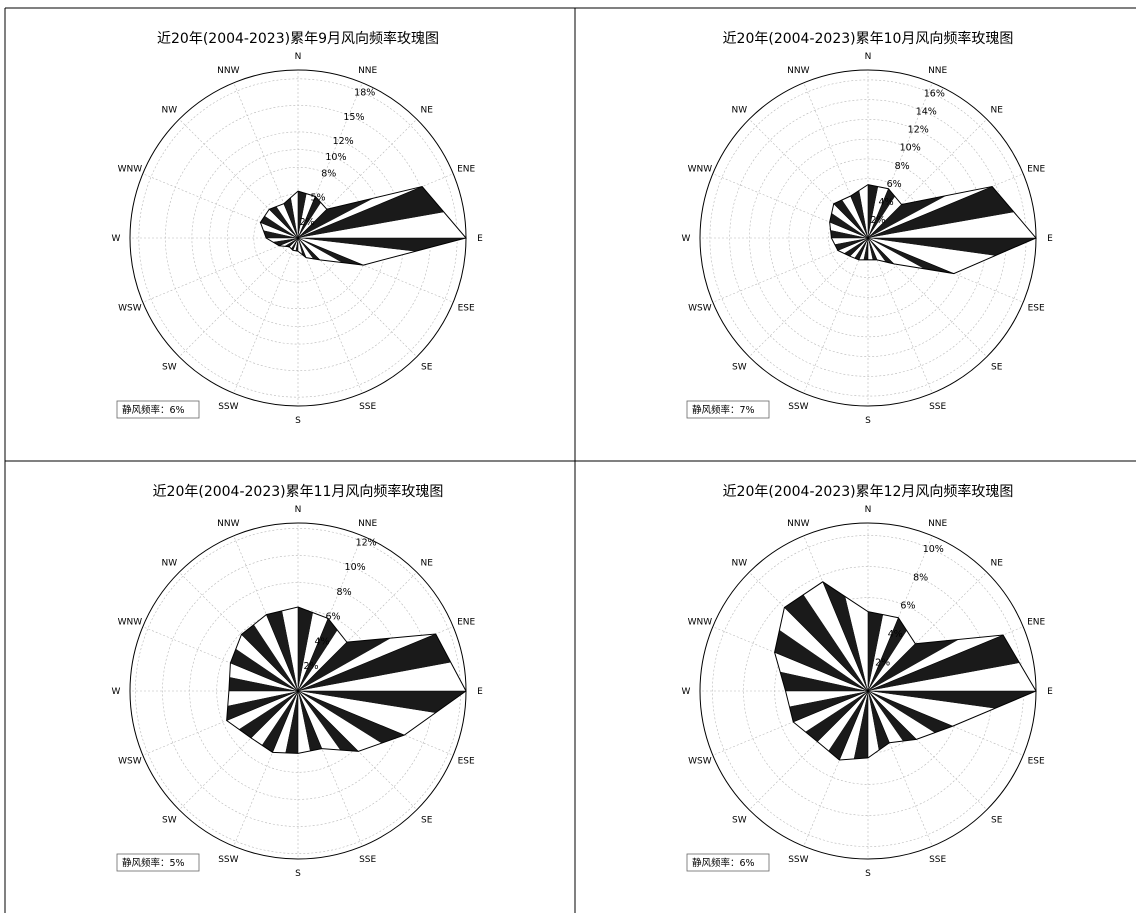 The image size is (1136, 914). Describe the element at coordinates (263, 684) in the screenshot. I see `rose-sector-dark-w` at that location.